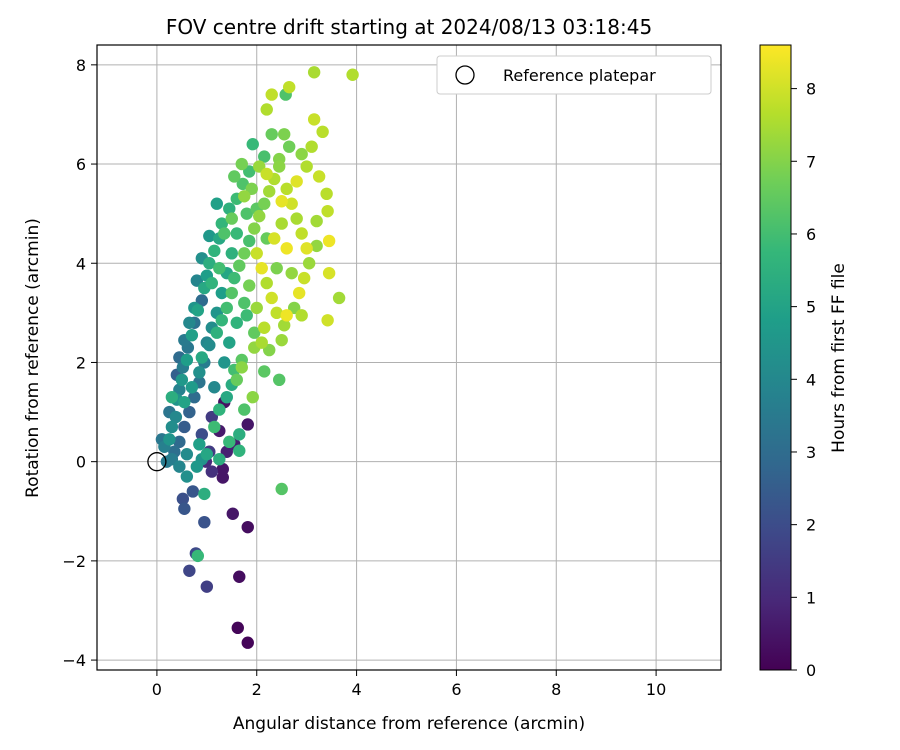  What do you see at coordinates (74, 660) in the screenshot?
I see `y-tick-label: −4` at bounding box center [74, 660].